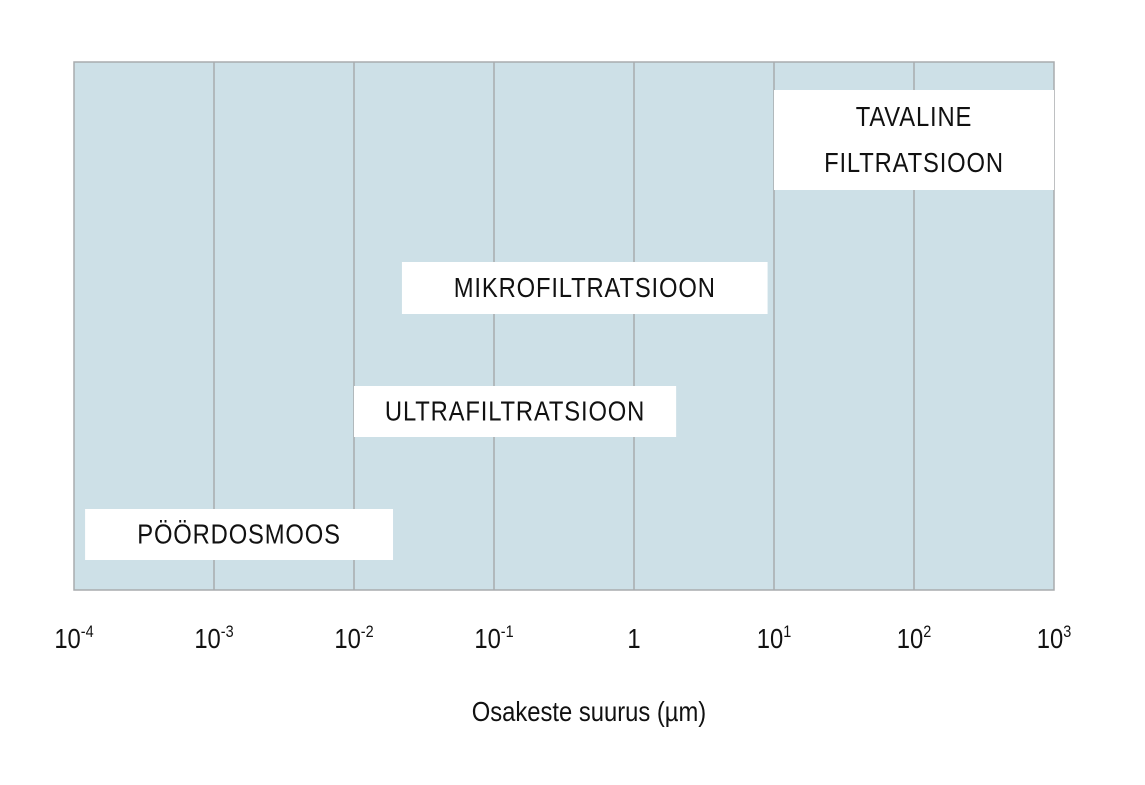 This screenshot has height=785, width=1145. I want to click on x-tick-label: 10⁻², so click(353, 638).